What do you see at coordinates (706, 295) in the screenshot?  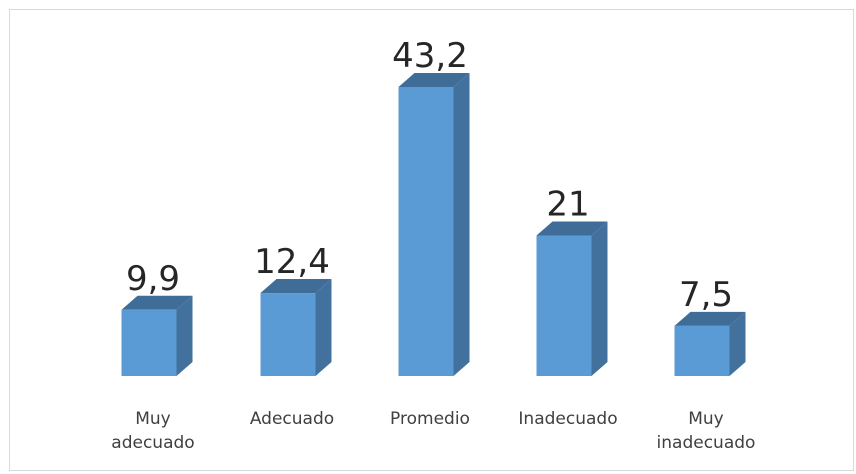 I see `data-label: 7,5` at bounding box center [706, 295].